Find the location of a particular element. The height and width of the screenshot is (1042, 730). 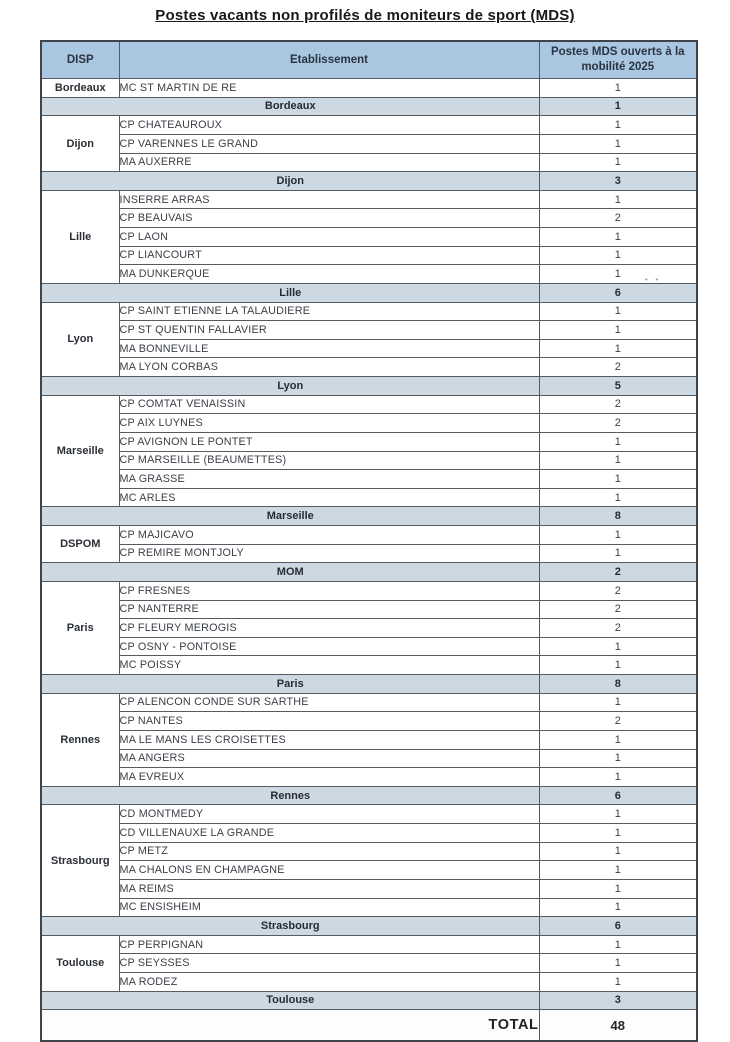

establishment-cell: MC ENSISHEIM is located at coordinates (329, 907).